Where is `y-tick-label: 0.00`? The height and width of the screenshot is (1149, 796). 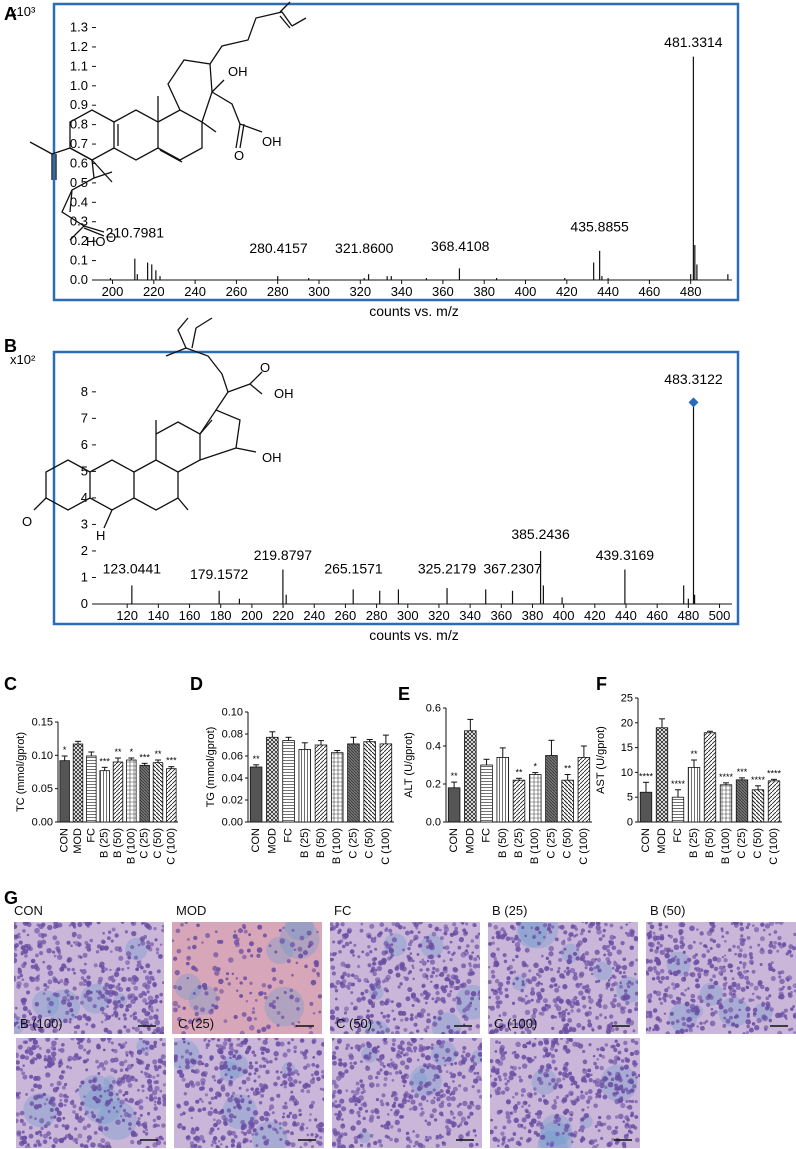 y-tick-label: 0.00 is located at coordinates (42, 823).